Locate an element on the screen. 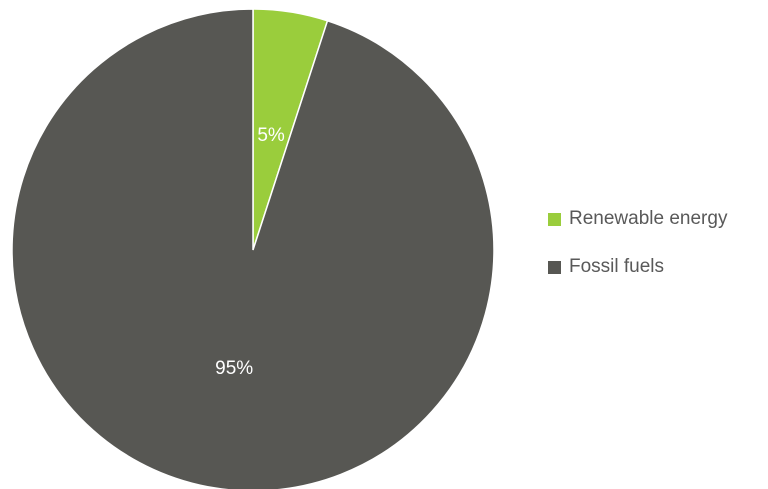  legend-item-fossil-fuels: Fossil fuels is located at coordinates (637, 267).